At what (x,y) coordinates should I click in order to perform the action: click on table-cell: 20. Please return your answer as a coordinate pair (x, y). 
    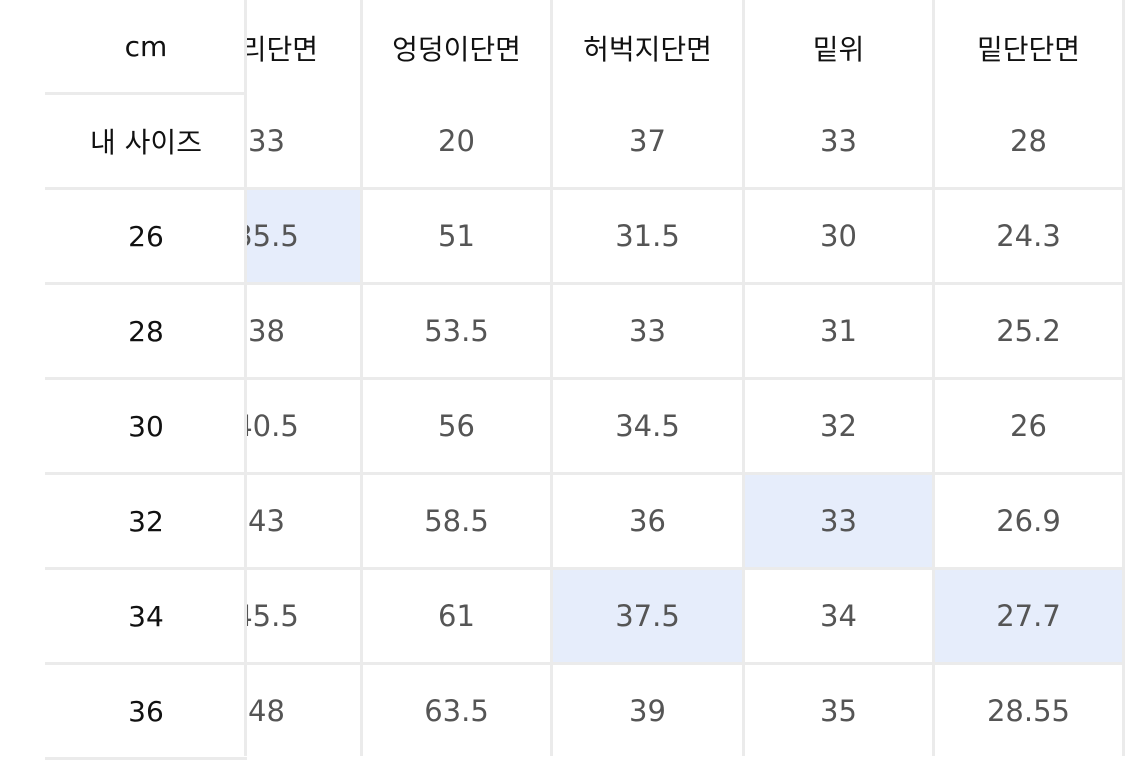
    Looking at the image, I should click on (458, 142).